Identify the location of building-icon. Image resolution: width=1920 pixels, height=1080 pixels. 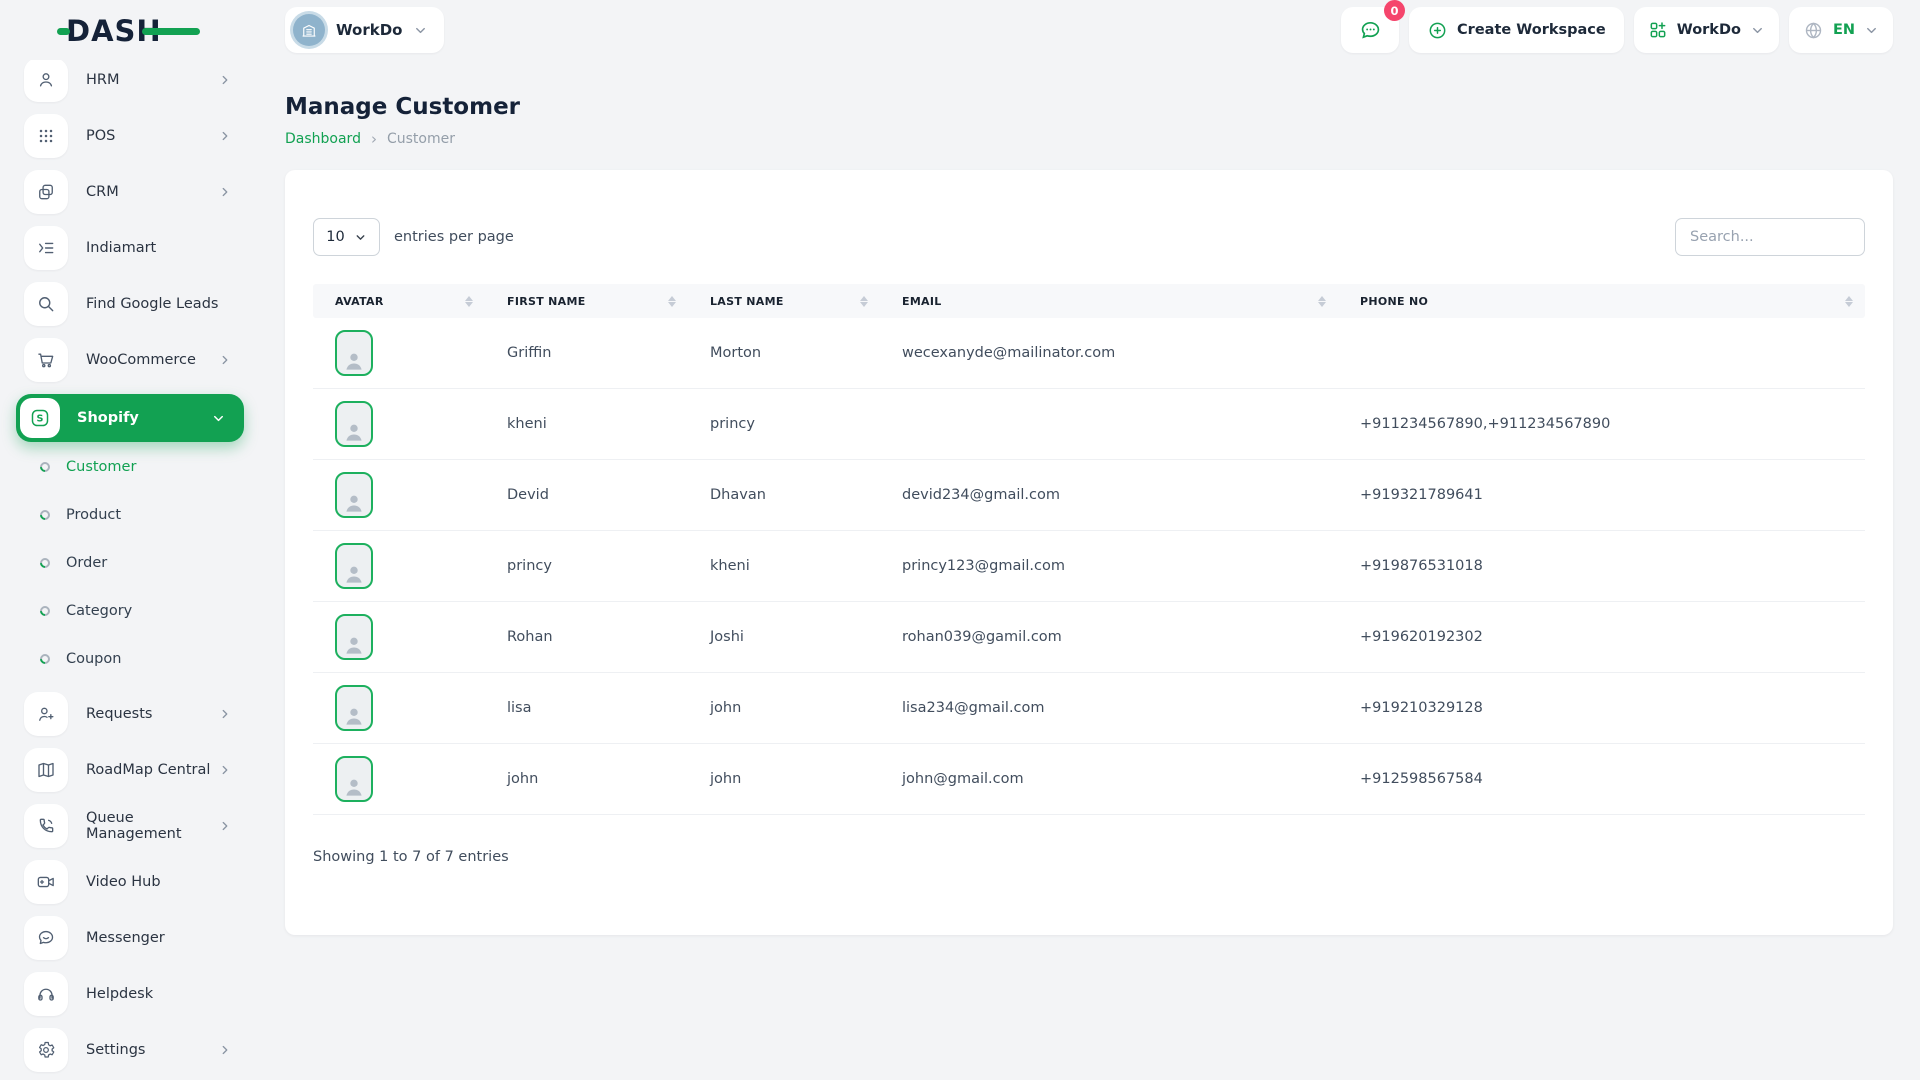
(309, 30).